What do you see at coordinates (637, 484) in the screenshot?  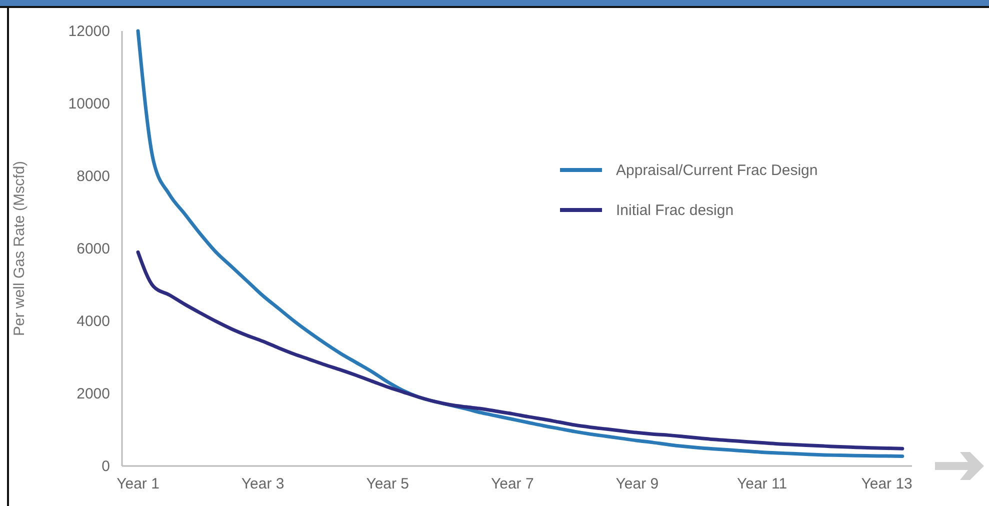 I see `x-tick-label: Year 9` at bounding box center [637, 484].